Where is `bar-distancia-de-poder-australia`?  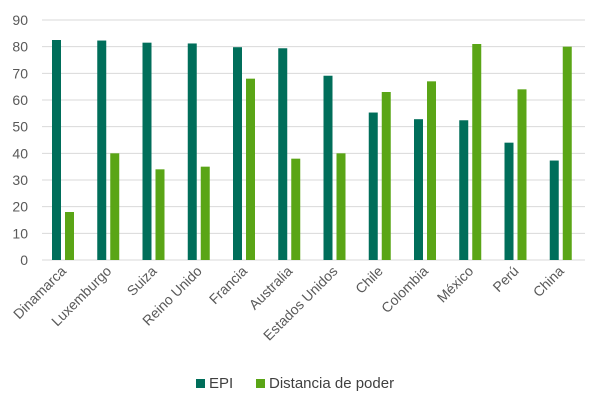
bar-distancia-de-poder-australia is located at coordinates (296, 209).